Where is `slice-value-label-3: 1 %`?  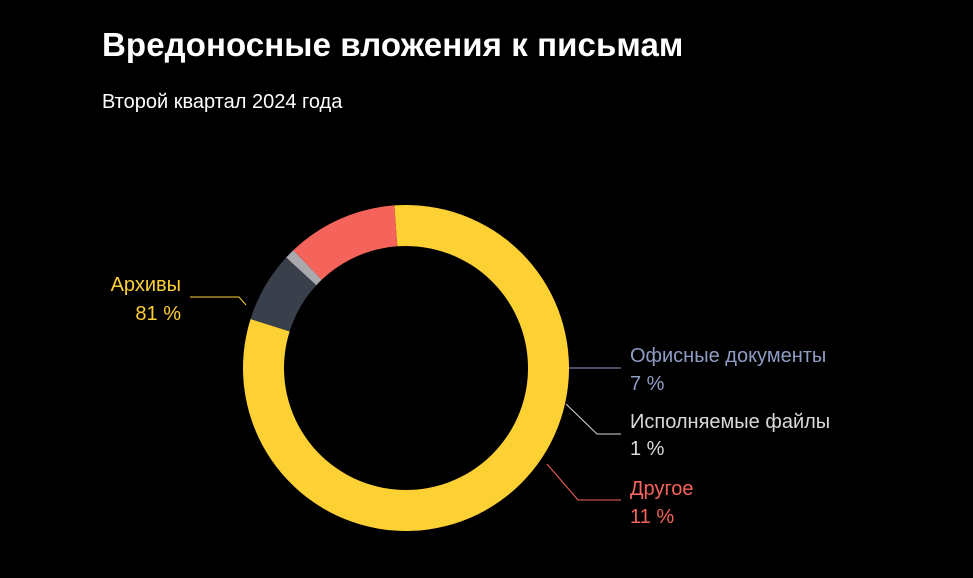 slice-value-label-3: 1 % is located at coordinates (647, 449).